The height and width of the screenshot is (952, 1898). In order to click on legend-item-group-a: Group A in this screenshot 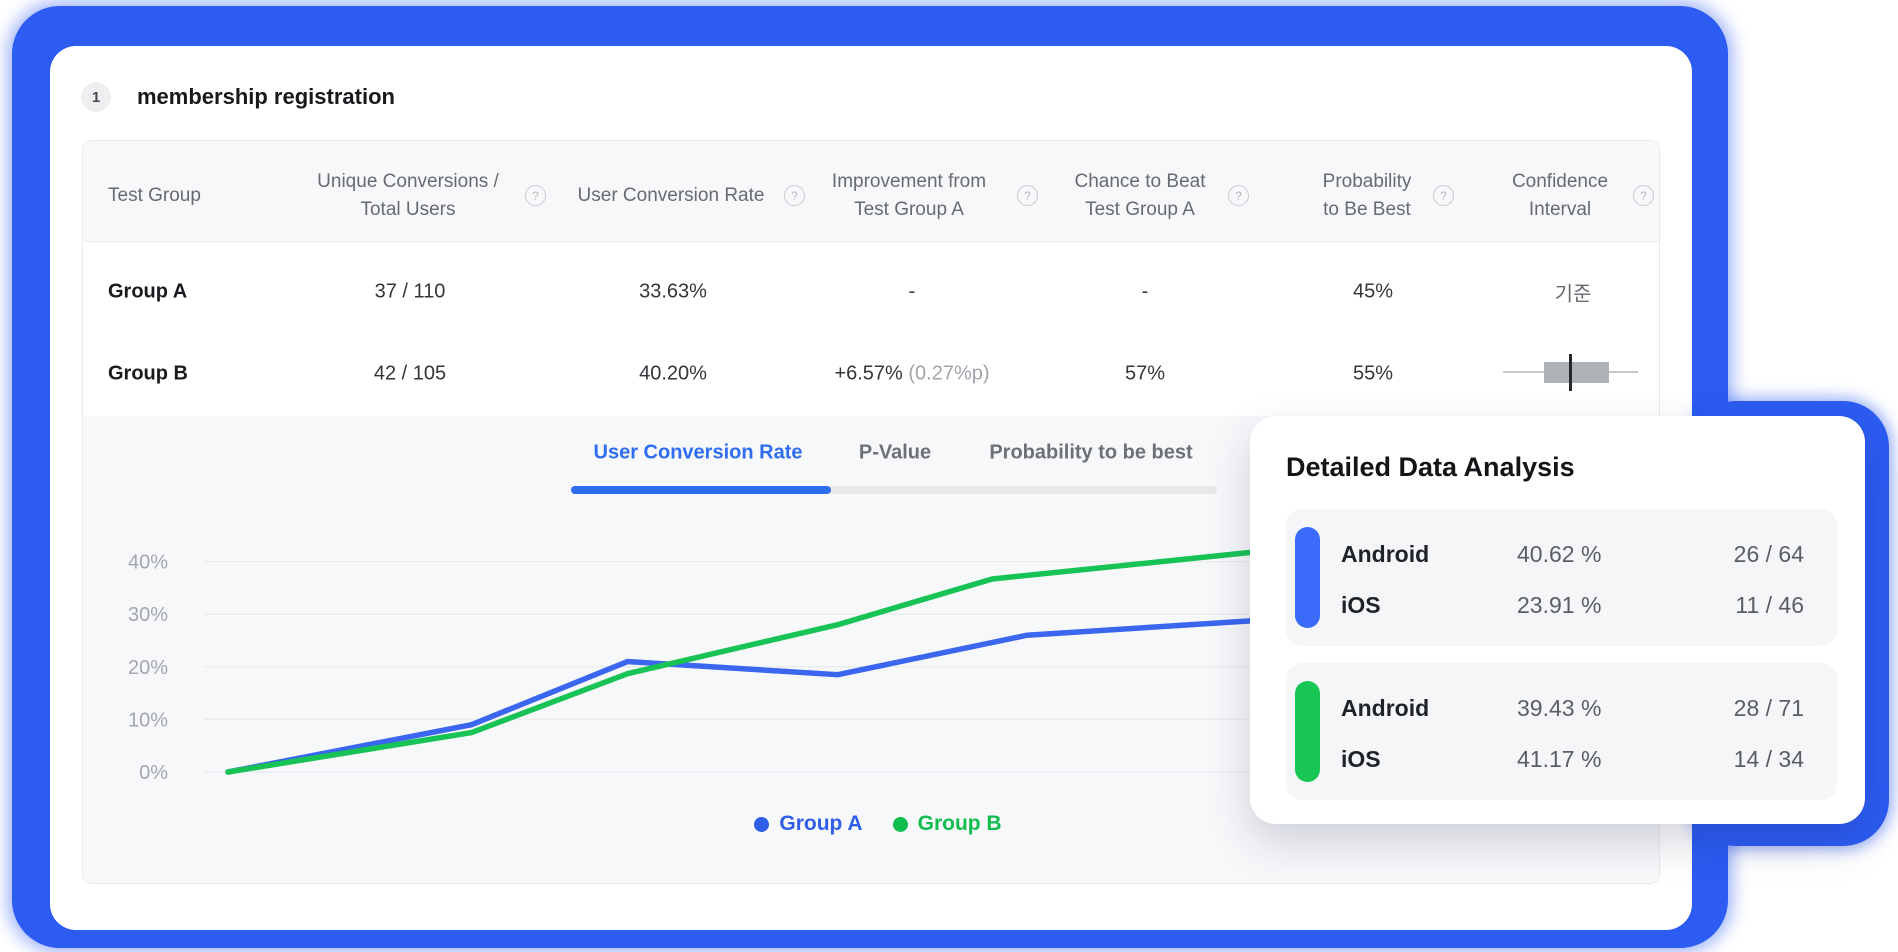, I will do `click(808, 824)`.